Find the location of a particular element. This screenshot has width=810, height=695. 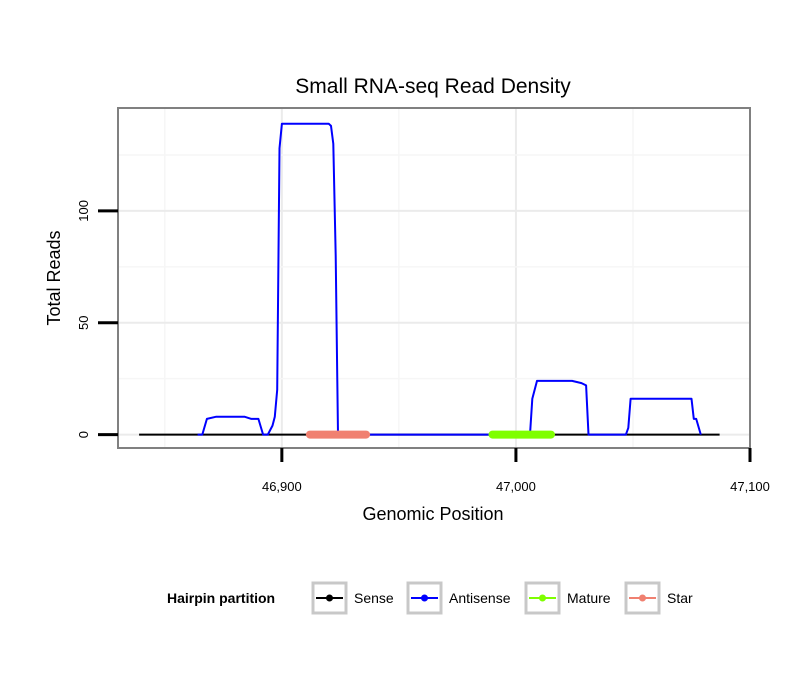

legend-label-sense: Sense is located at coordinates (374, 598).